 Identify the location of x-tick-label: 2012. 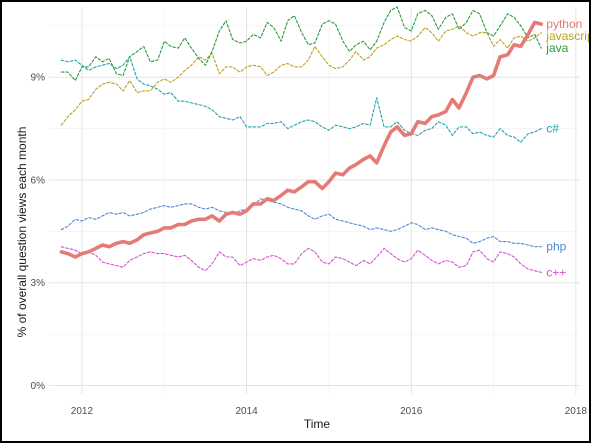
(82, 411).